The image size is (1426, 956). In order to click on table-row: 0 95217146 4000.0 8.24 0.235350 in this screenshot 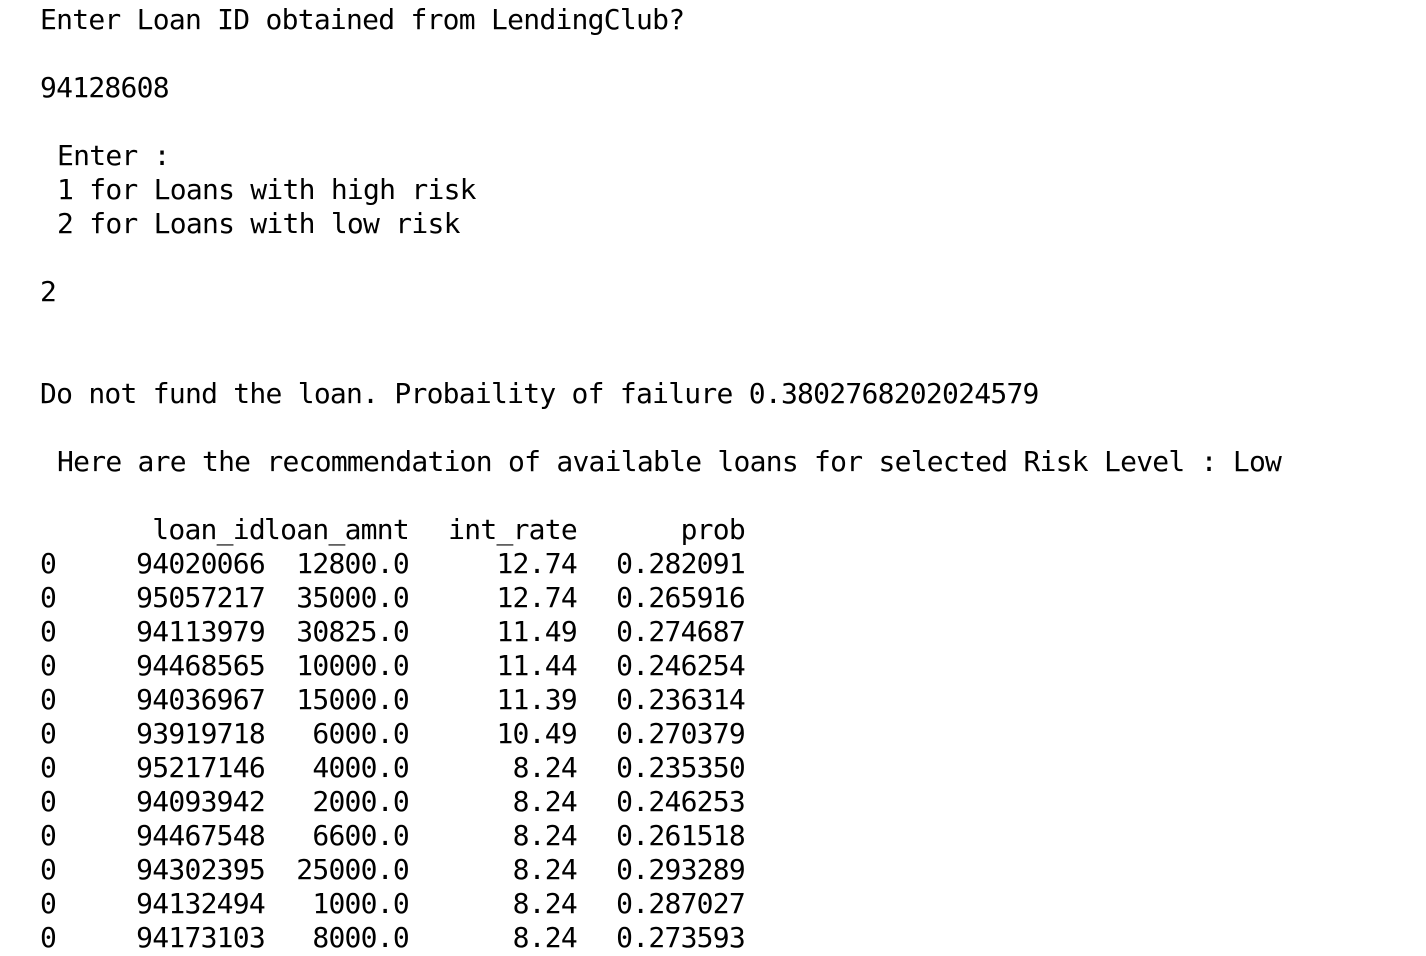, I will do `click(393, 768)`.